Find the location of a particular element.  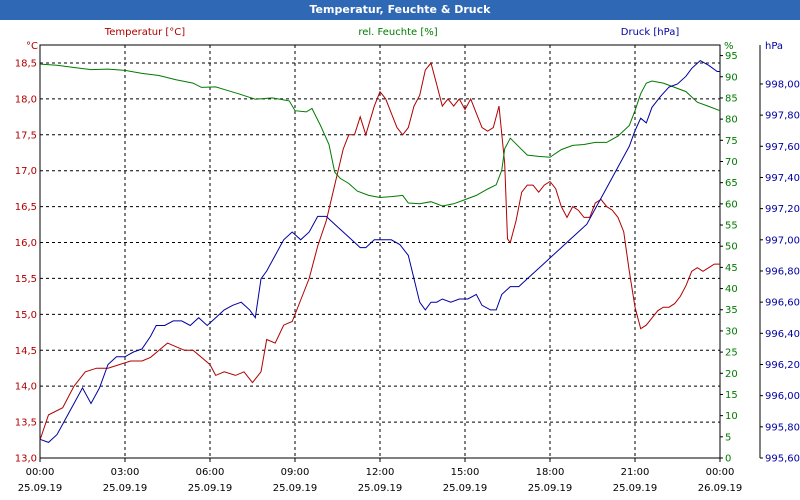

pressure-tick: 996,20 is located at coordinates (782, 365).